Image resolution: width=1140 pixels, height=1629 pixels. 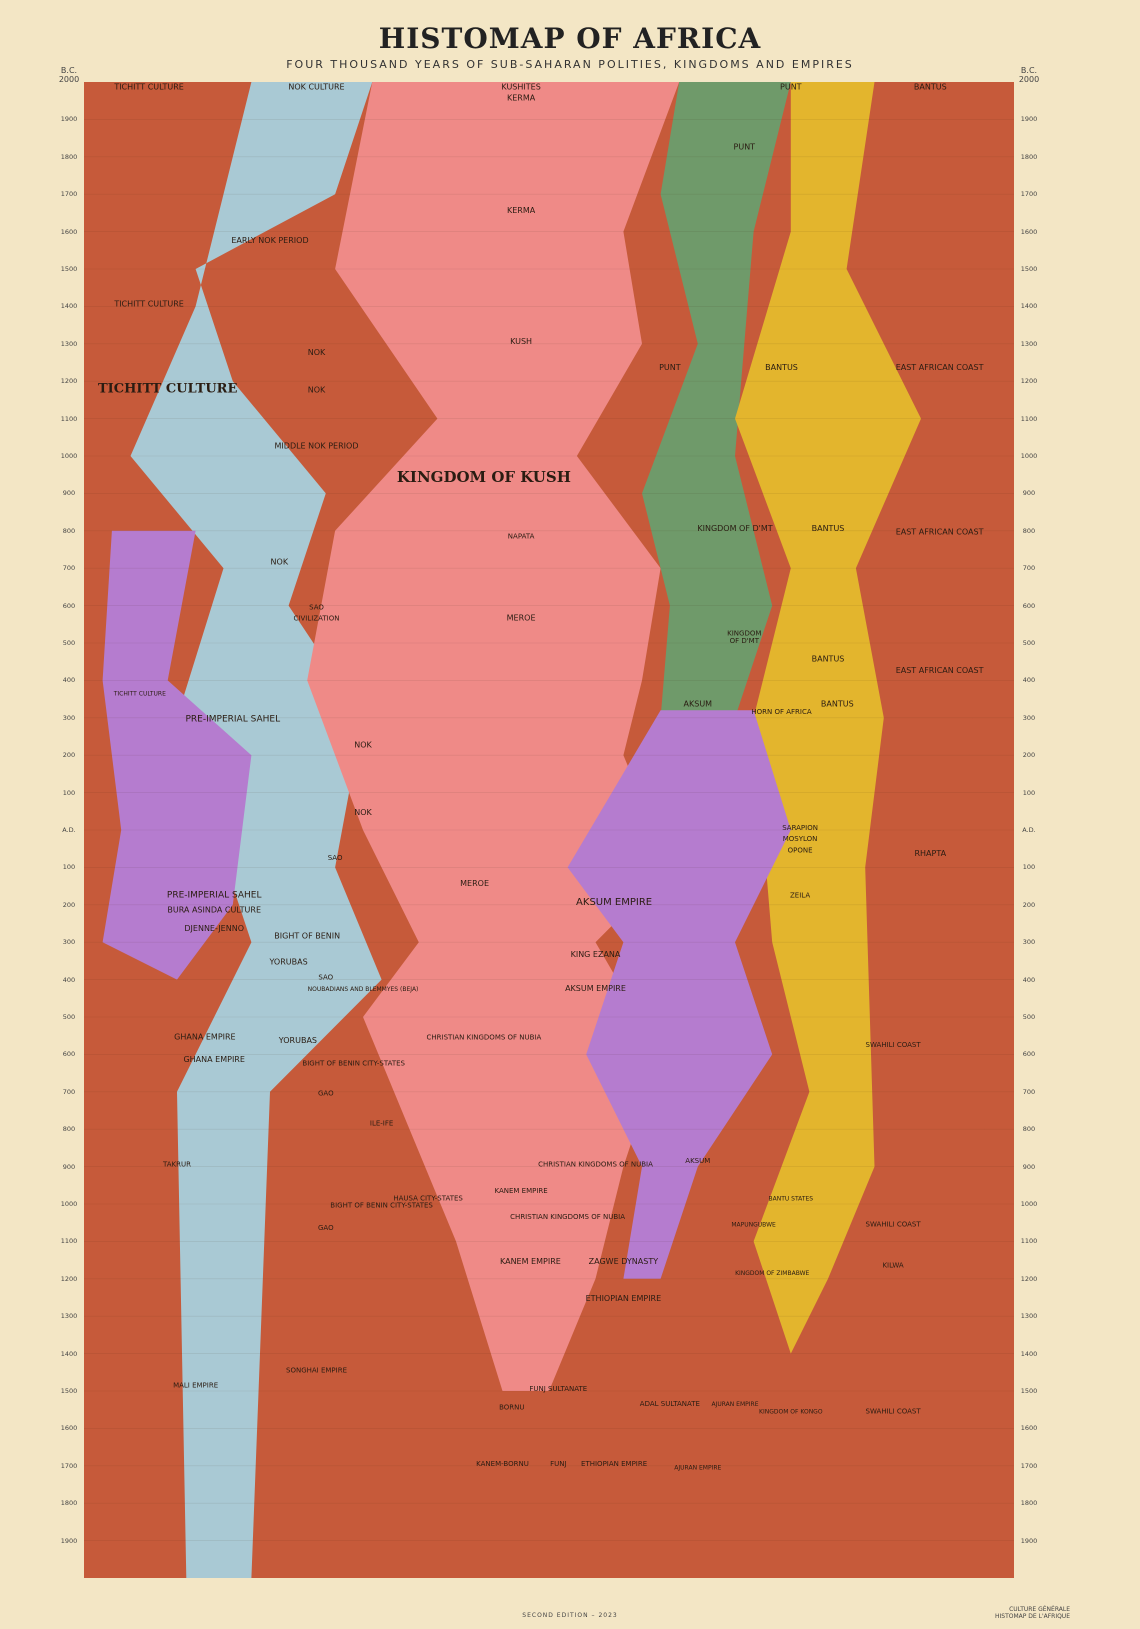 What do you see at coordinates (716, 400) in the screenshot?
I see `band-punt` at bounding box center [716, 400].